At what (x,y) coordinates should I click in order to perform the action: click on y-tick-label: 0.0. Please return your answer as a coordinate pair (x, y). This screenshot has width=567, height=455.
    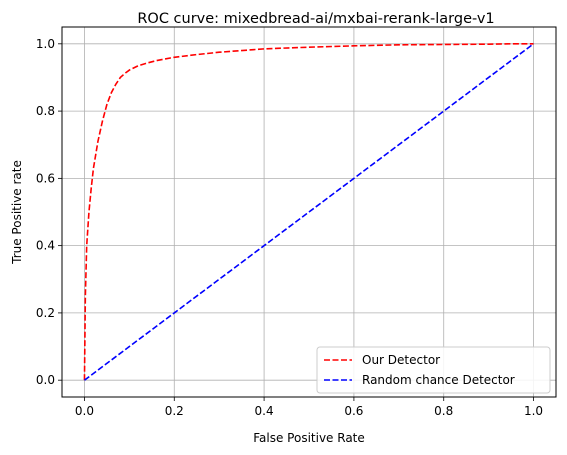
    Looking at the image, I should click on (45, 380).